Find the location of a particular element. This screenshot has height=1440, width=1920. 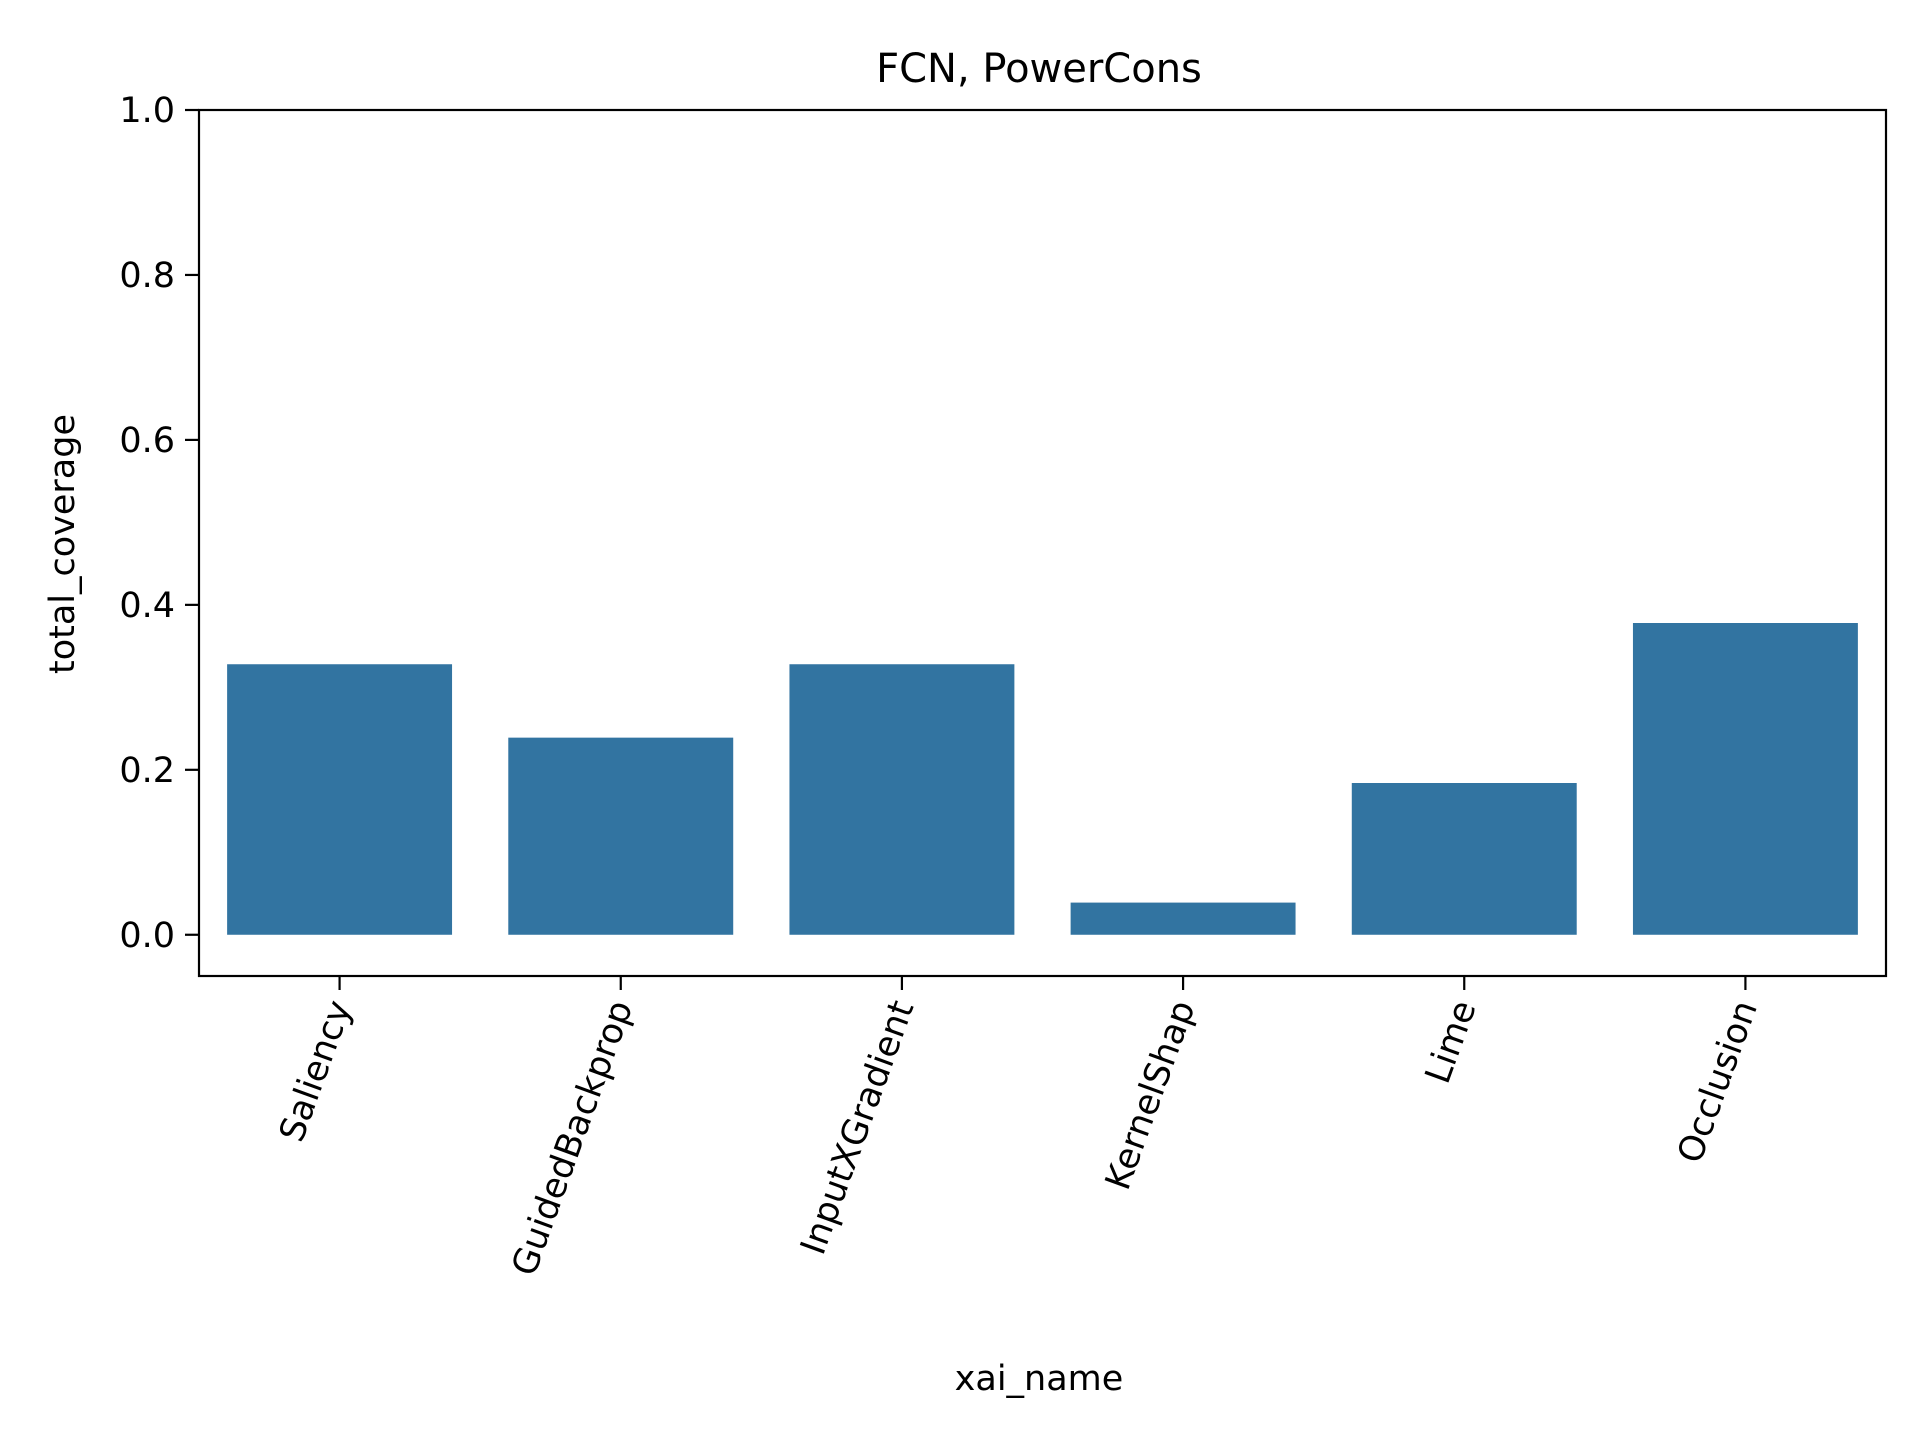

y-tick-label: 0.6 is located at coordinates (147, 441).